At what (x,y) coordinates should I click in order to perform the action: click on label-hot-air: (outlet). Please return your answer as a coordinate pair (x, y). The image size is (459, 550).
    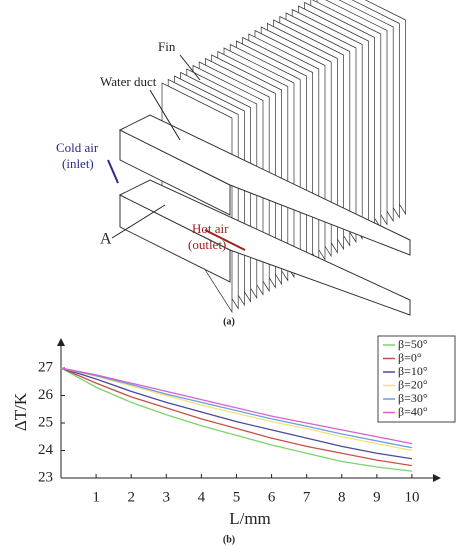
    Looking at the image, I should click on (207, 244).